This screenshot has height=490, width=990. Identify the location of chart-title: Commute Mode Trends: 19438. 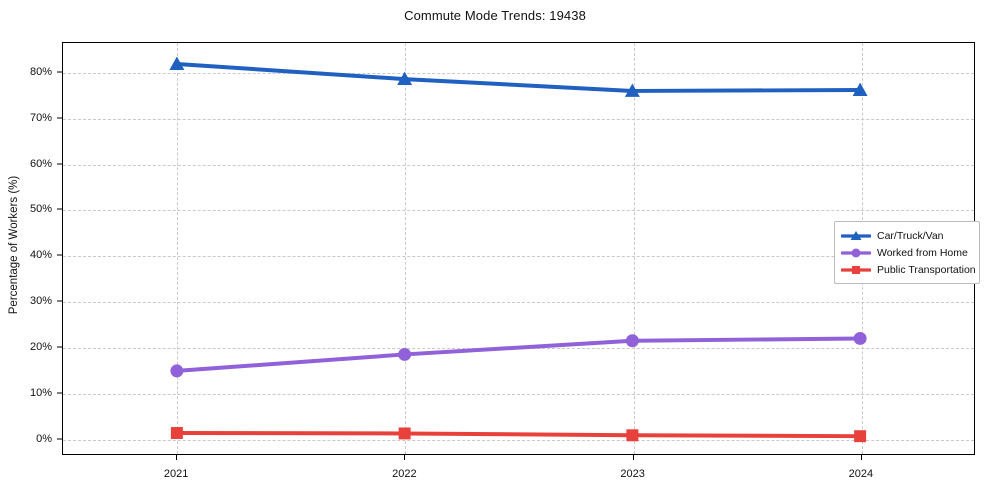
(495, 15).